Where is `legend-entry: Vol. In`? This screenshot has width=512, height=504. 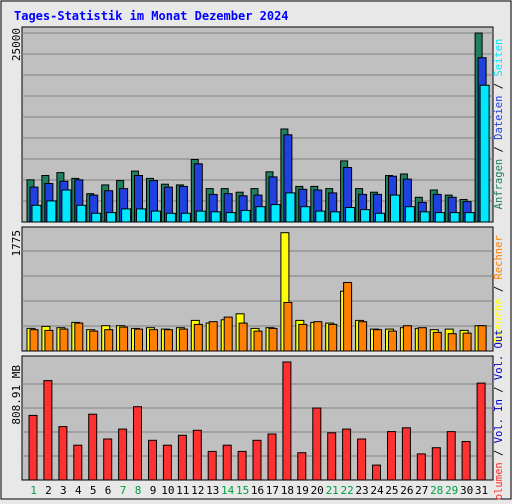 legend-entry: Vol. In is located at coordinates (499, 421).